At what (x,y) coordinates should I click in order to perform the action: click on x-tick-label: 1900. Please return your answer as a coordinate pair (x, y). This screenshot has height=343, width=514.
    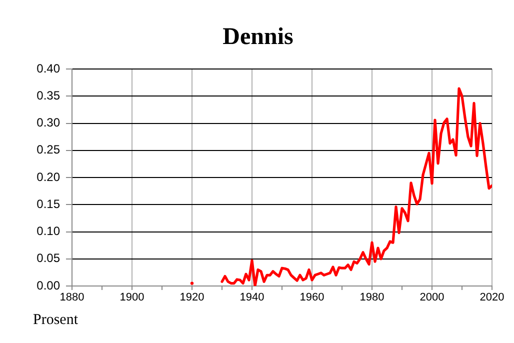
    Looking at the image, I should click on (132, 298).